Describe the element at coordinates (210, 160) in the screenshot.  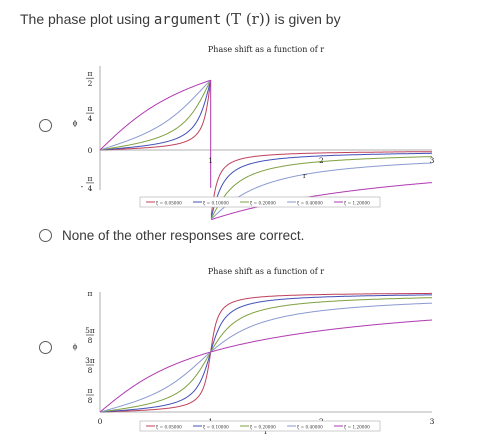
I see `x-tick-label-1: 1` at that location.